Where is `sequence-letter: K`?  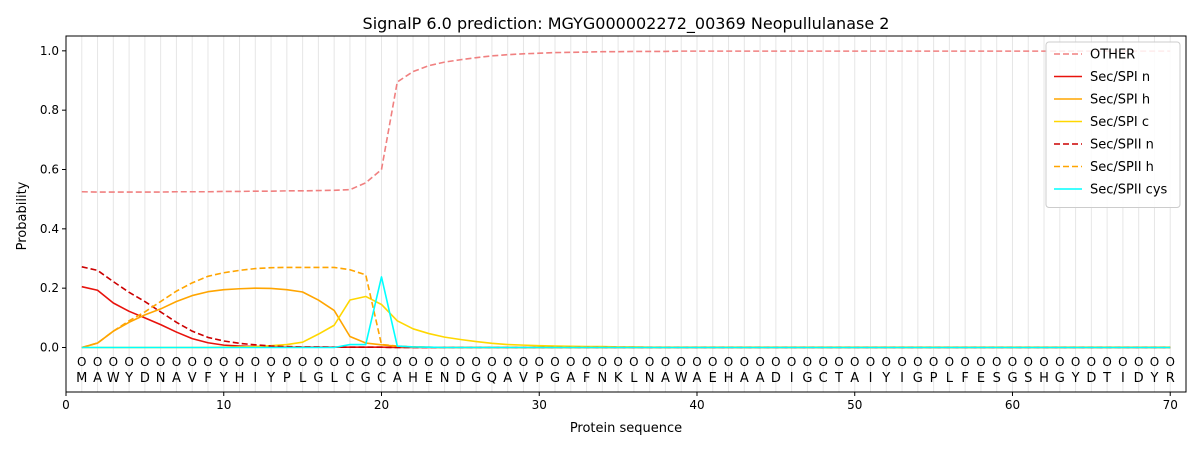
sequence-letter: K is located at coordinates (618, 378).